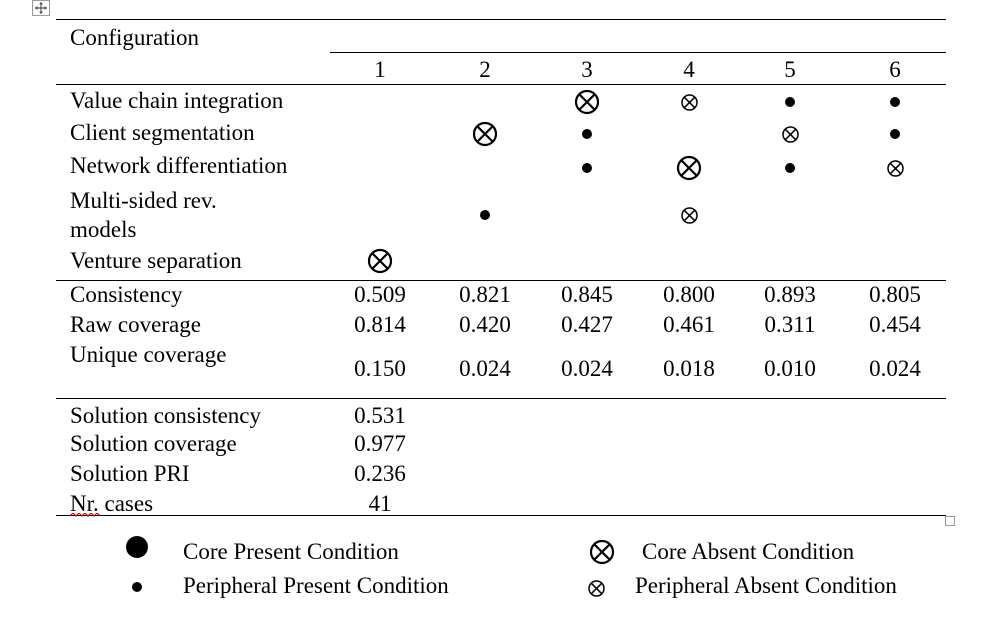 Image resolution: width=1006 pixels, height=636 pixels. Describe the element at coordinates (85, 515) in the screenshot. I see `spellcheck-squiggle` at that location.